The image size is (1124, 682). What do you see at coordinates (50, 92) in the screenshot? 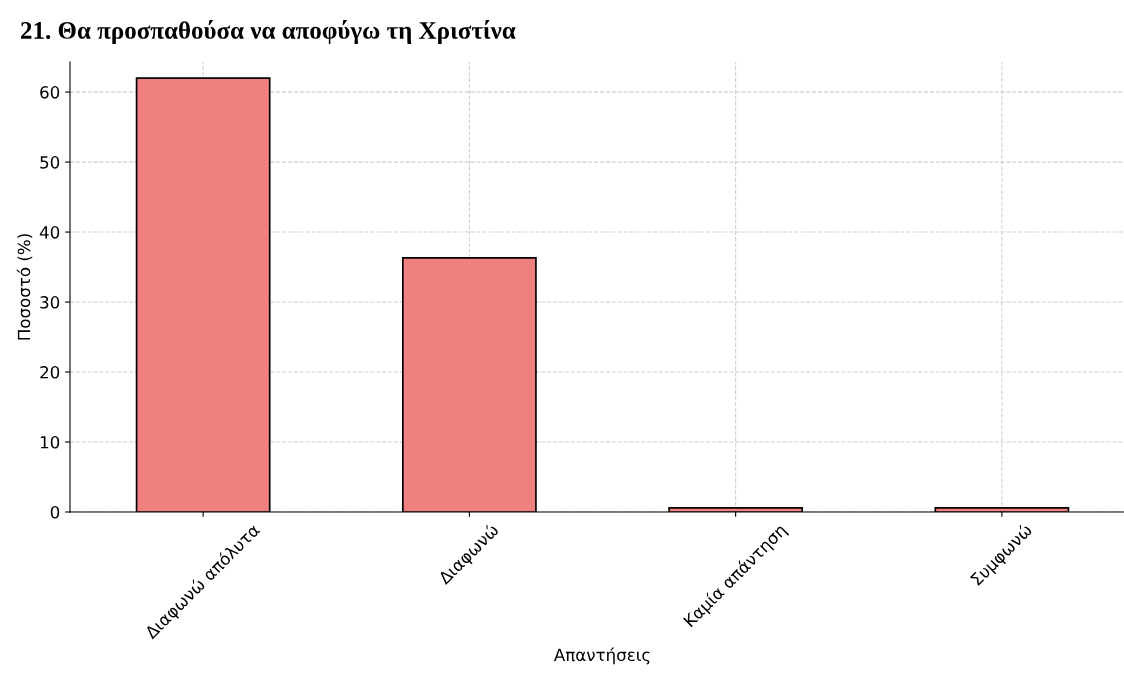
I see `y-tick-label: 60` at bounding box center [50, 92].